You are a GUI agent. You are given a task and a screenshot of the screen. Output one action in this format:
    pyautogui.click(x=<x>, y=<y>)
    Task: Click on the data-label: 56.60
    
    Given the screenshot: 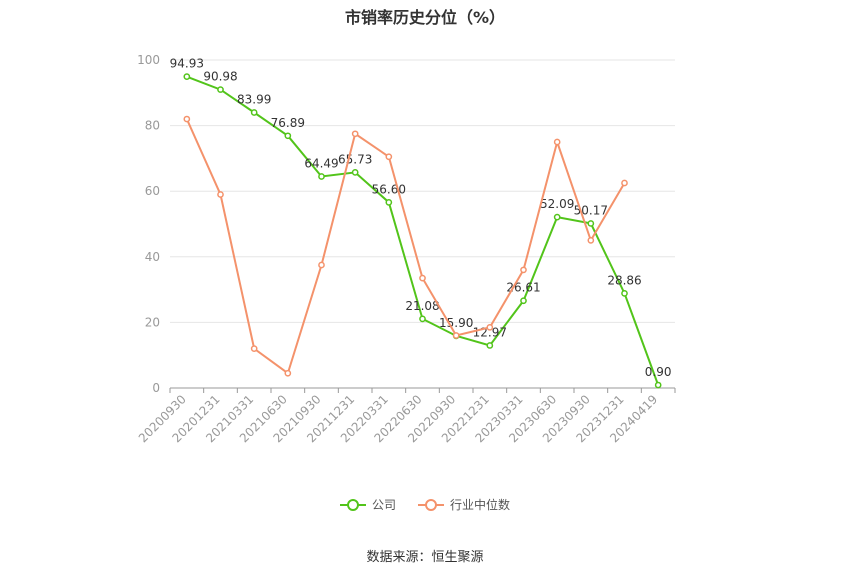 What is the action you would take?
    pyautogui.click(x=389, y=189)
    